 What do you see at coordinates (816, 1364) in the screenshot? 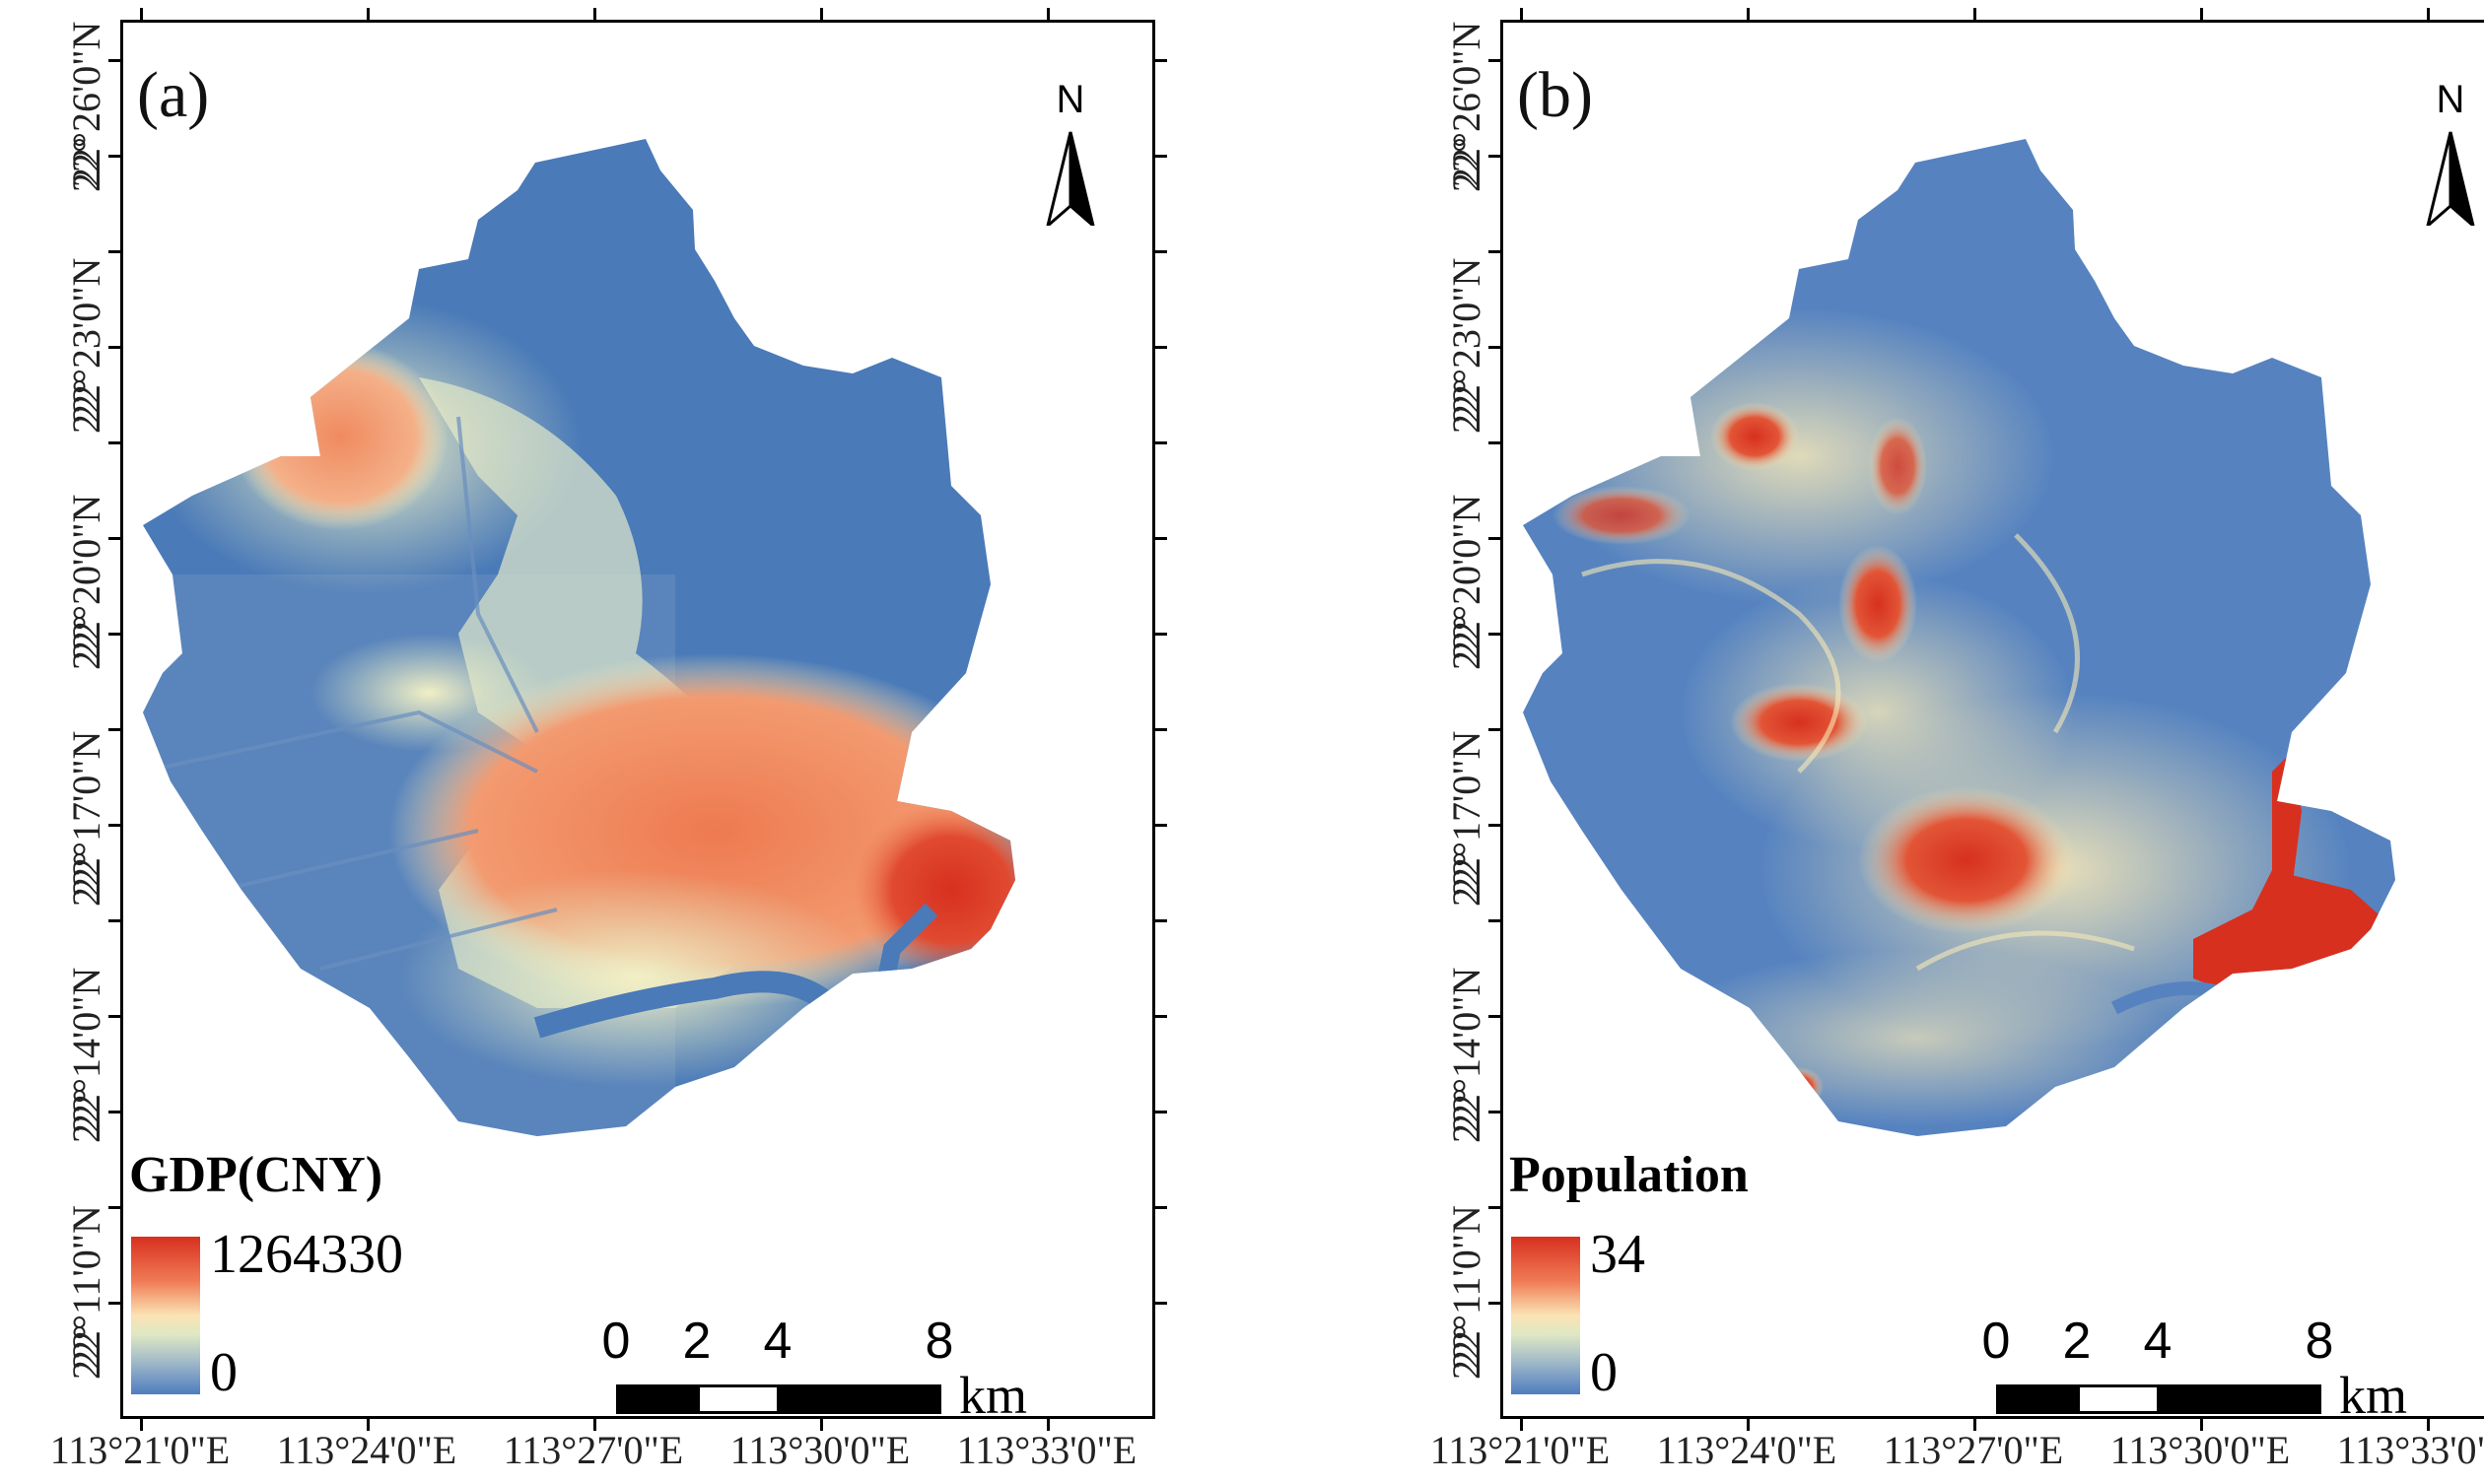
I see `scale-bar: 0 2 4 8 km` at bounding box center [816, 1364].